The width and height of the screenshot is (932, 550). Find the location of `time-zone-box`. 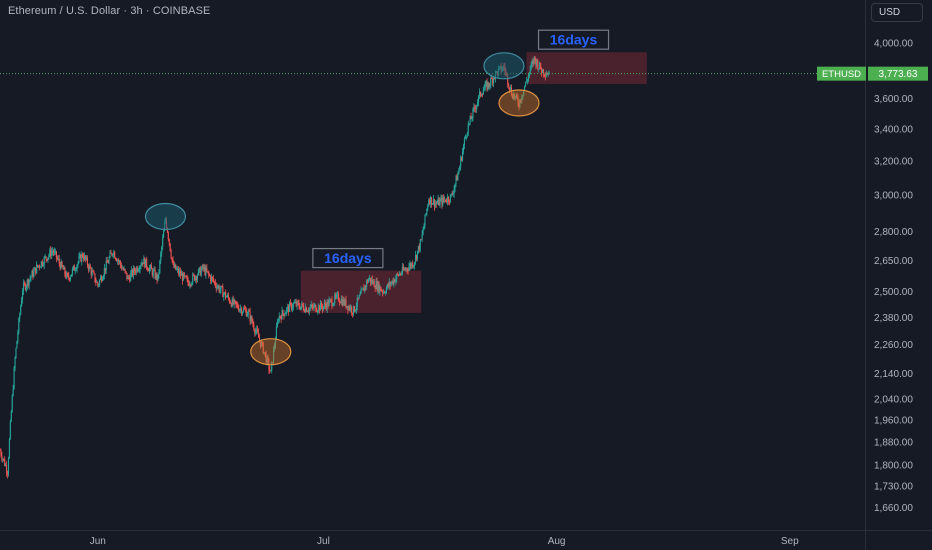

time-zone-box is located at coordinates (586, 68).